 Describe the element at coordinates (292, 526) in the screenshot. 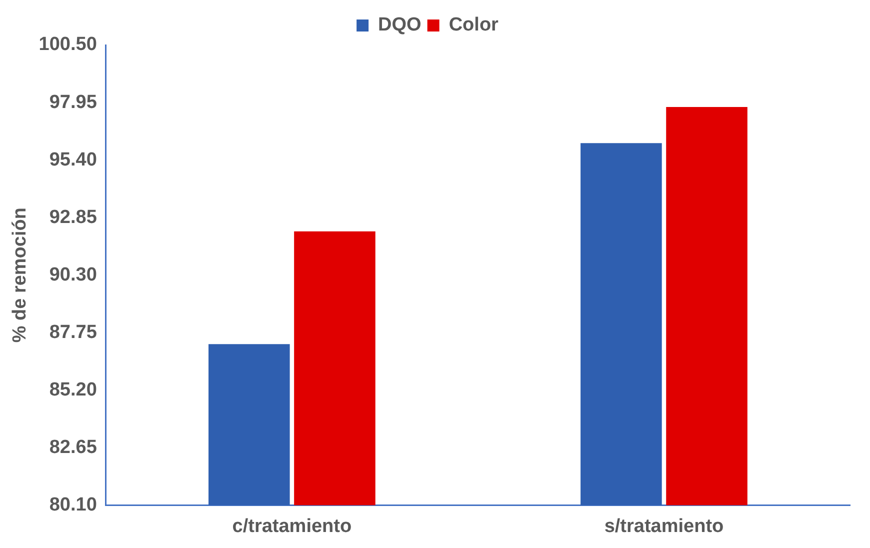

I see `x-tick-label: c/tratamiento` at that location.